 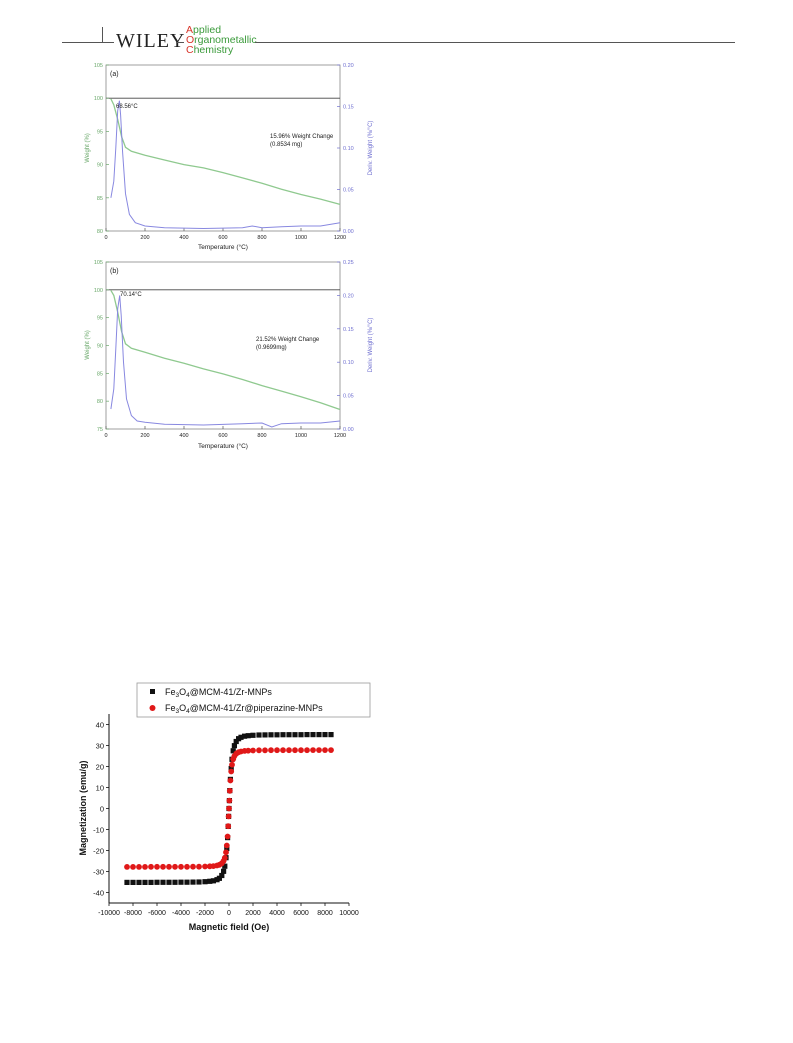 I want to click on legend-frame, so click(x=253, y=700).